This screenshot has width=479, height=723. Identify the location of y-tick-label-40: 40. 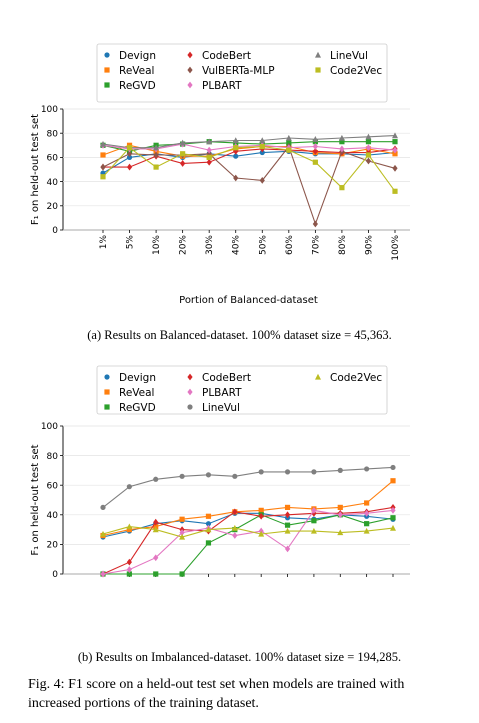
(53, 183).